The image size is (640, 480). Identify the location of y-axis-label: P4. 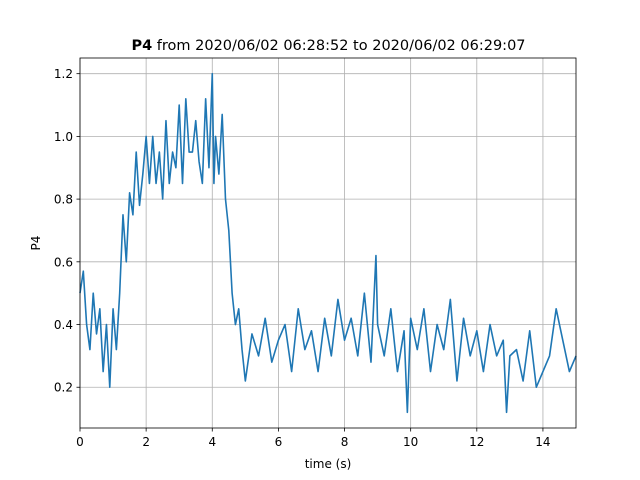
(36, 243).